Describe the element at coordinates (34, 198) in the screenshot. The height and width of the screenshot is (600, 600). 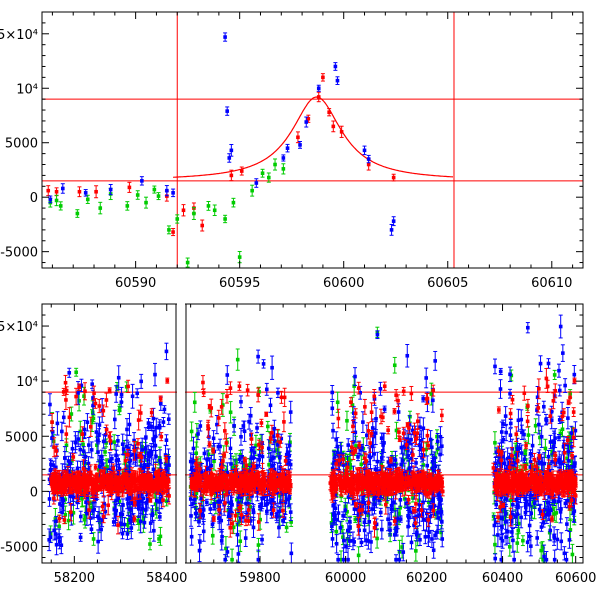
I see `y-tick-label: 0` at that location.